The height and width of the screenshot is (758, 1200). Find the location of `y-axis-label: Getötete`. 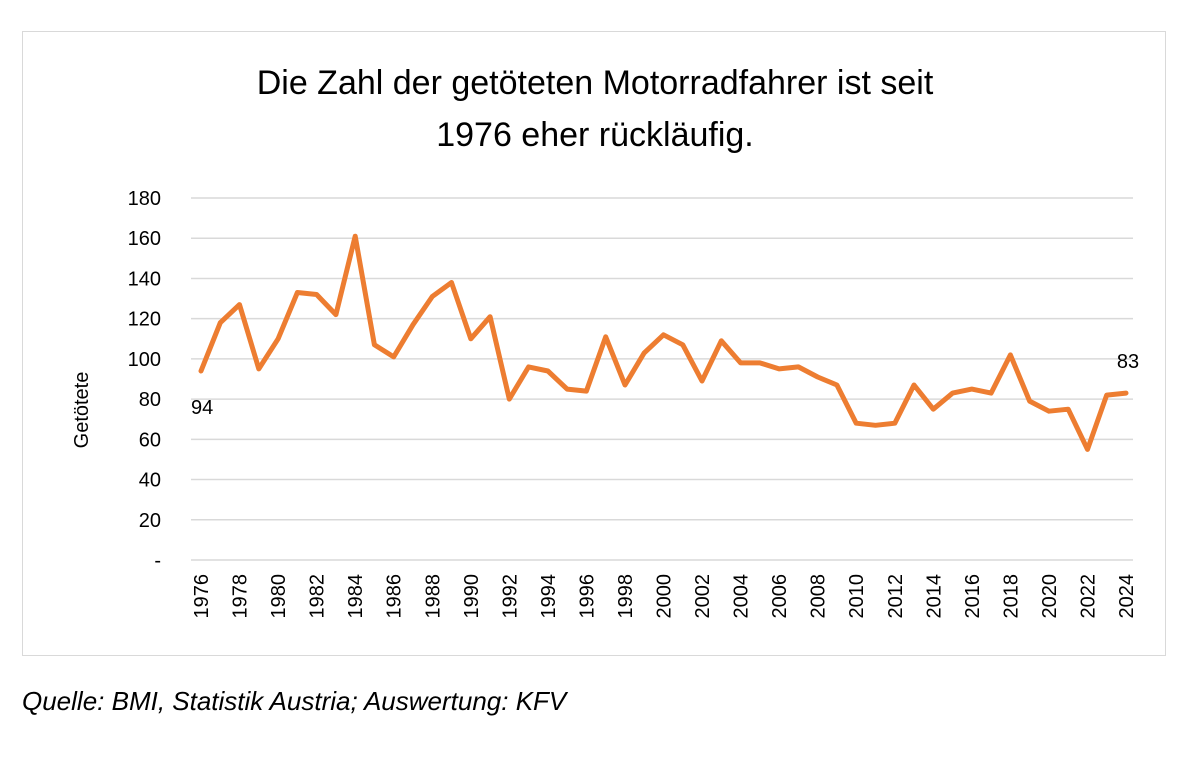

y-axis-label: Getötete is located at coordinates (82, 410).